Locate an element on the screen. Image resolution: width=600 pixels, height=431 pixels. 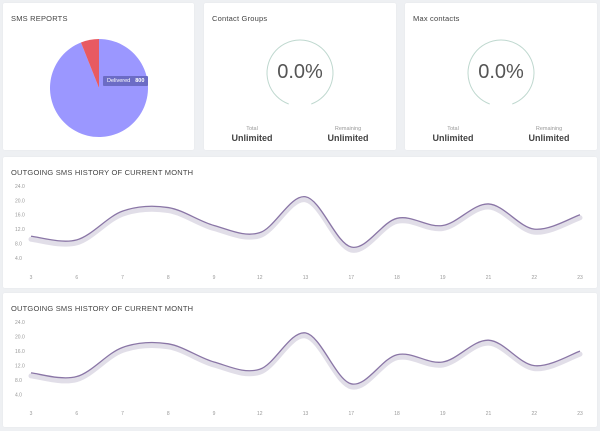
pie-tooltip: Delivered 800 is located at coordinates (126, 81).